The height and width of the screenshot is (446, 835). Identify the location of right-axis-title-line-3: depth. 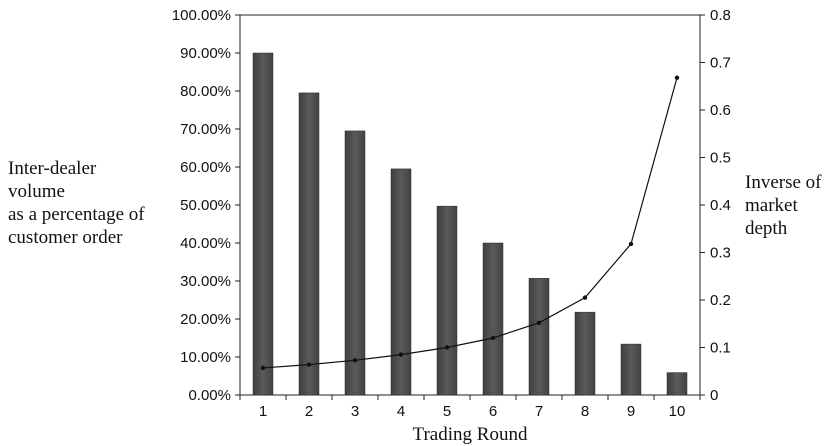
(766, 228).